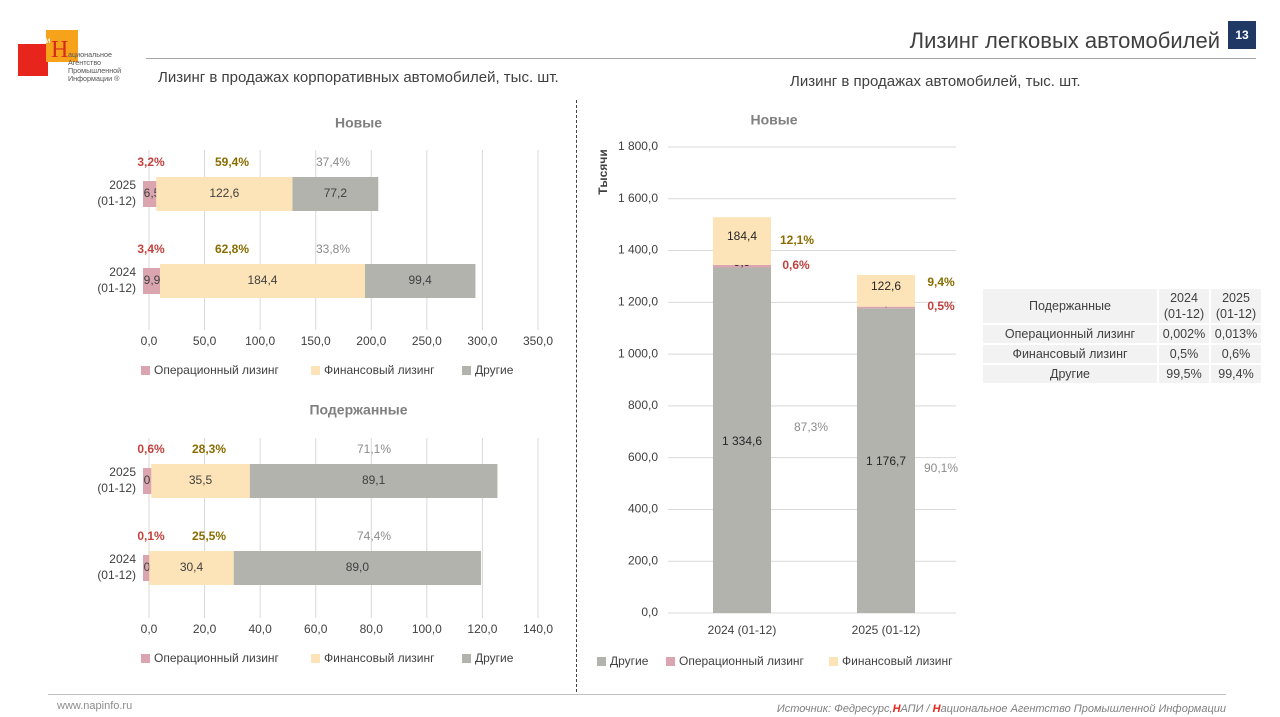 Image resolution: width=1280 pixels, height=717 pixels. I want to click on page-number-badge: 13, so click(1242, 35).